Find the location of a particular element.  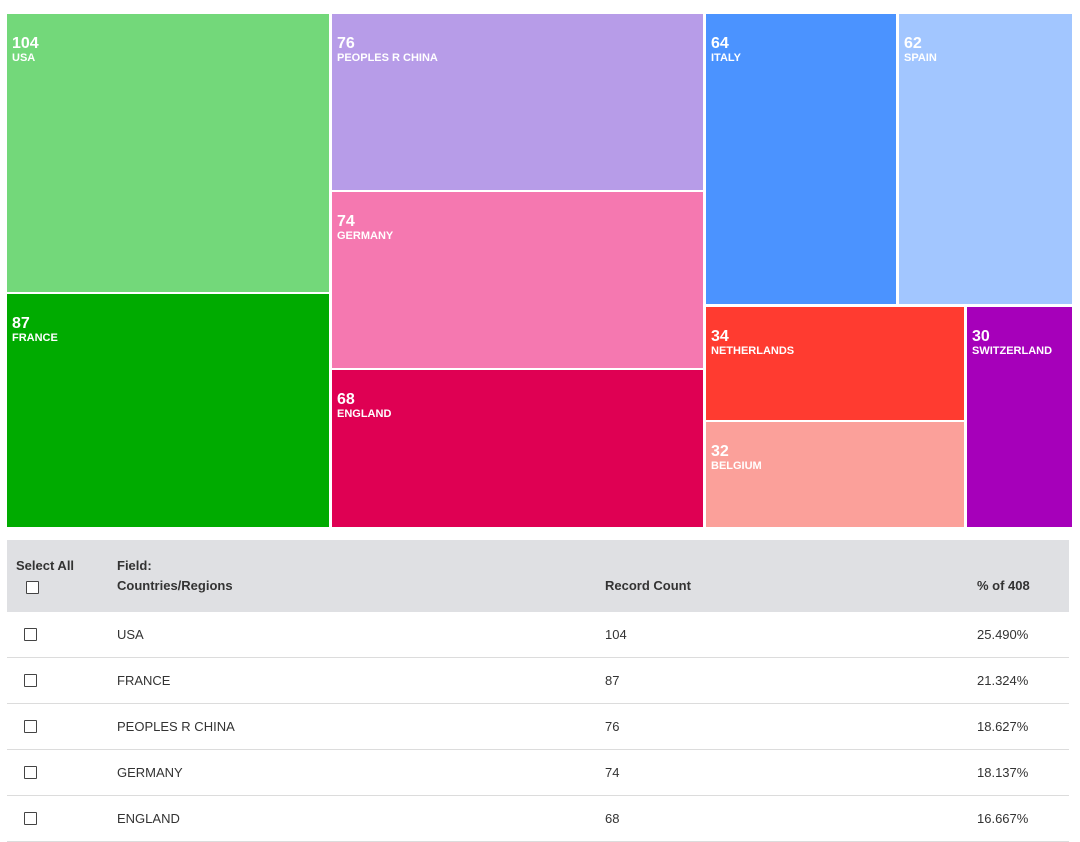

treemap-tile-england is located at coordinates (517, 448).